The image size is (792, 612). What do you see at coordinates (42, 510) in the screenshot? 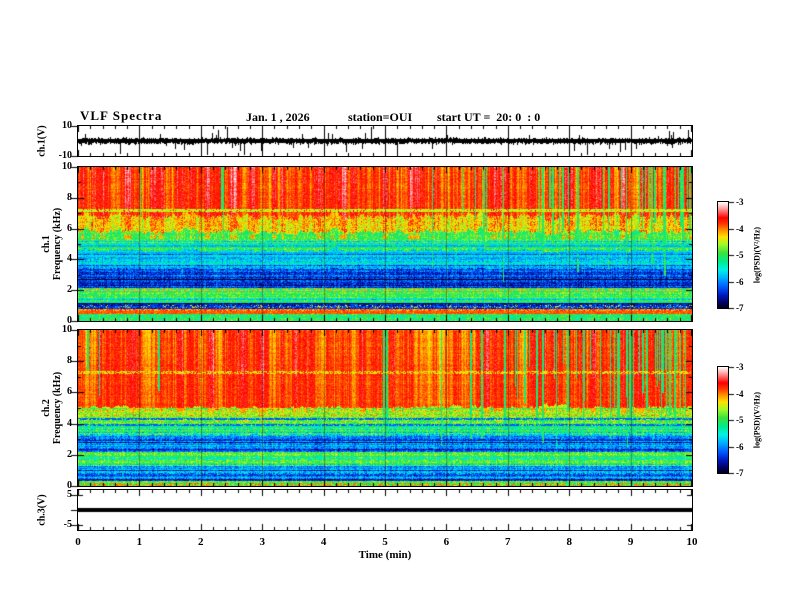
I see `ch3-voltage-axis-label: ch.3(V)` at bounding box center [42, 510].